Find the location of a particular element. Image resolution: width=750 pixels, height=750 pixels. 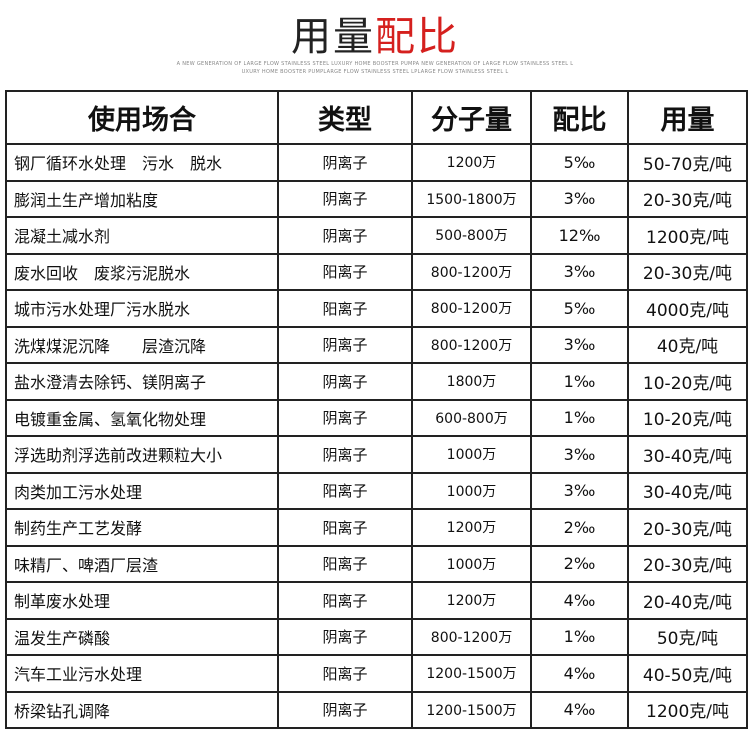

cell-molecular-weight: 500-800万 is located at coordinates (471, 235).